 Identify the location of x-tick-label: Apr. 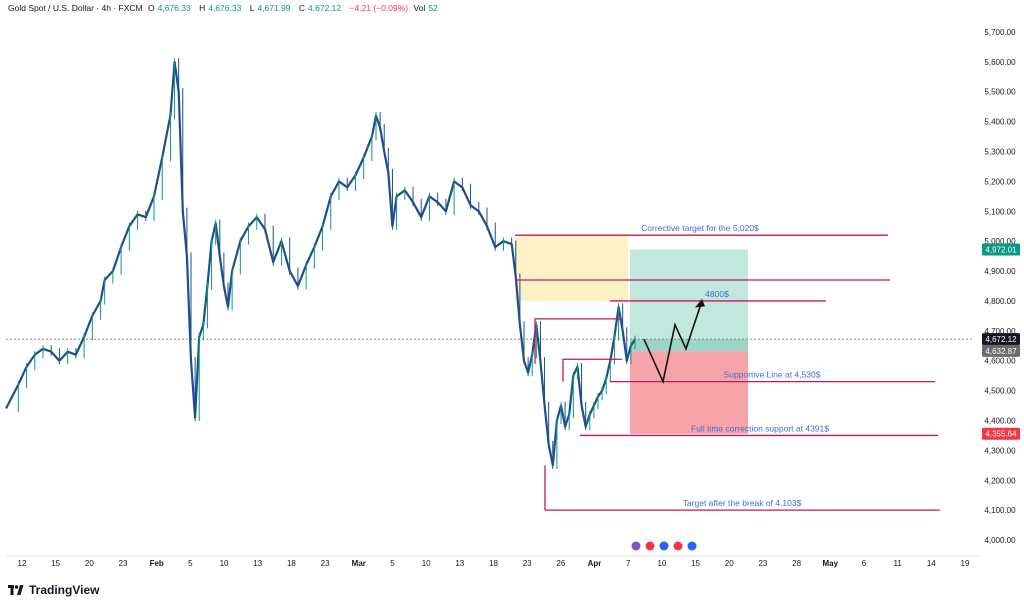
(595, 563).